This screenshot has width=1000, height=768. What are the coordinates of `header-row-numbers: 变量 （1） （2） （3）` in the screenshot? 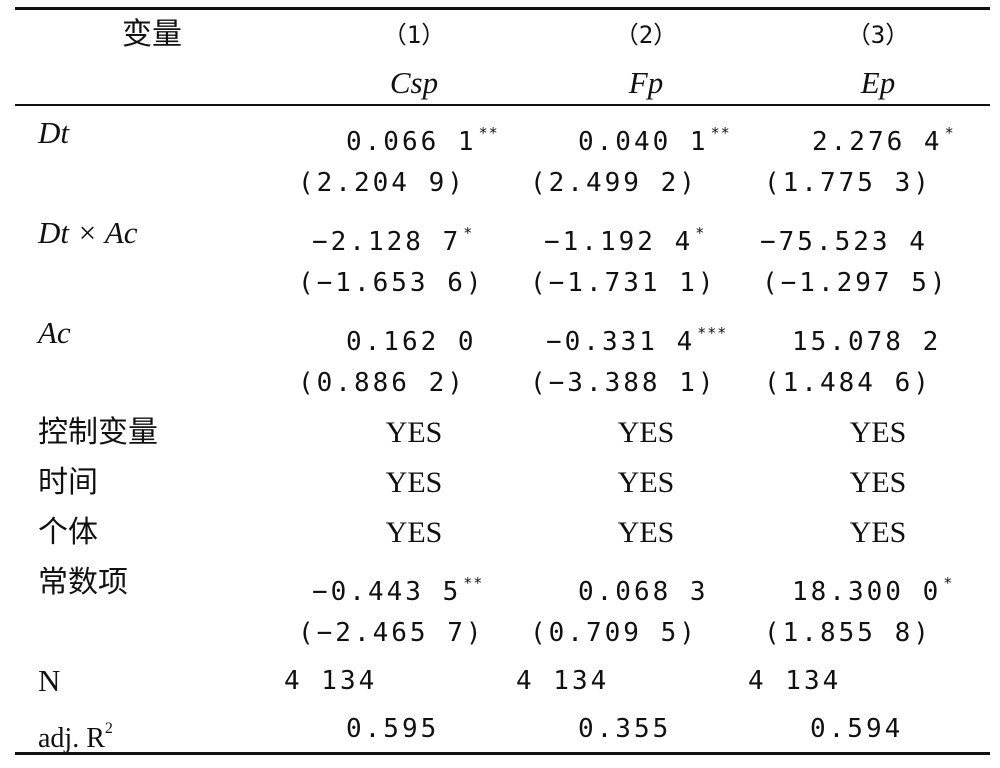 It's located at (500, 35).